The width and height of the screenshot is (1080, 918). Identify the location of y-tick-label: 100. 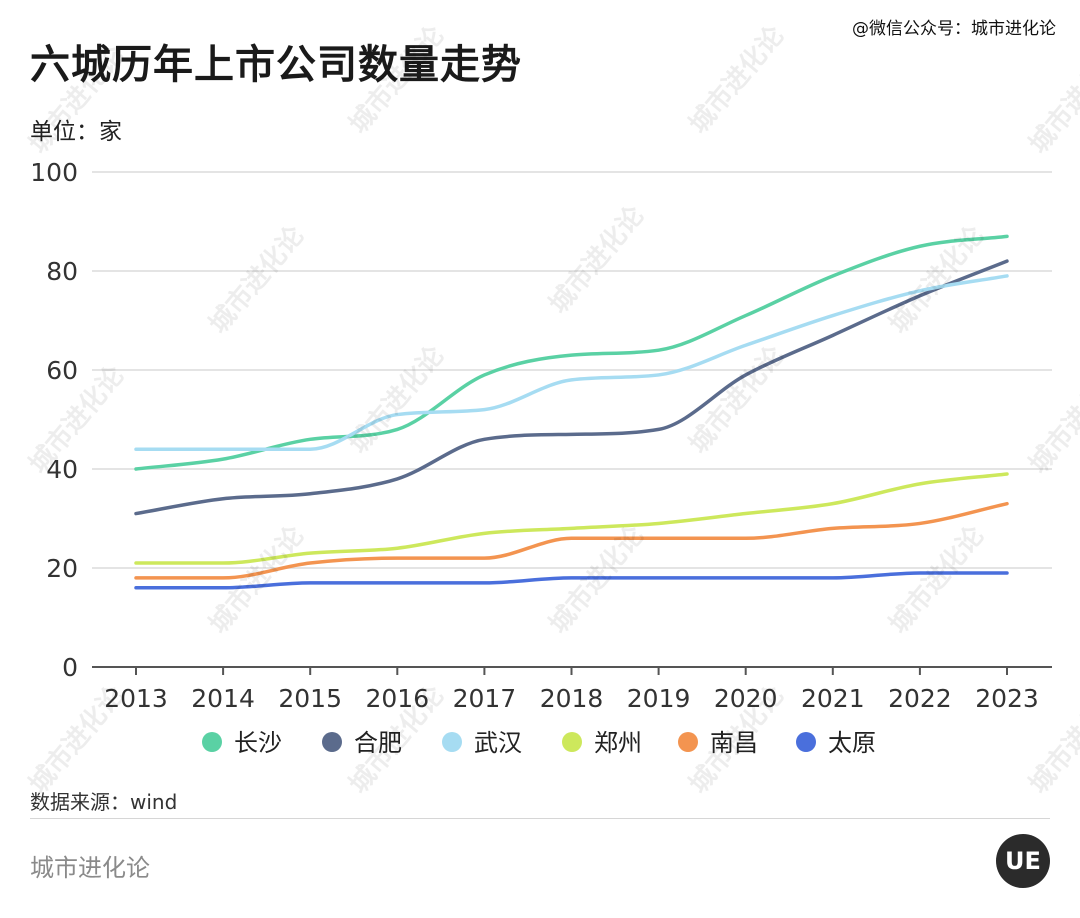
(54, 172).